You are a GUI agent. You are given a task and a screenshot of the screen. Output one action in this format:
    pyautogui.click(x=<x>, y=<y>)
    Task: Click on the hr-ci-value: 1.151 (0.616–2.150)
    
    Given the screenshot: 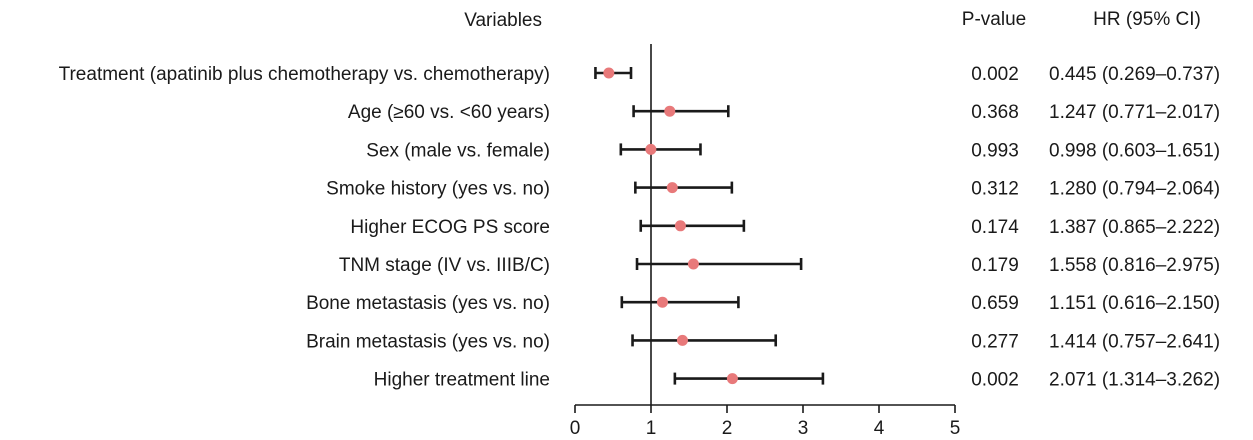 What is the action you would take?
    pyautogui.click(x=1134, y=303)
    